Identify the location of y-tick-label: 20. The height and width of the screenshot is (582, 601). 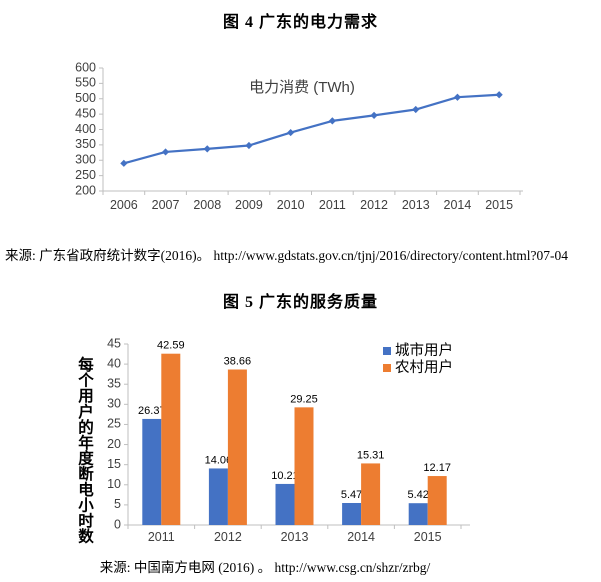
(114, 444).